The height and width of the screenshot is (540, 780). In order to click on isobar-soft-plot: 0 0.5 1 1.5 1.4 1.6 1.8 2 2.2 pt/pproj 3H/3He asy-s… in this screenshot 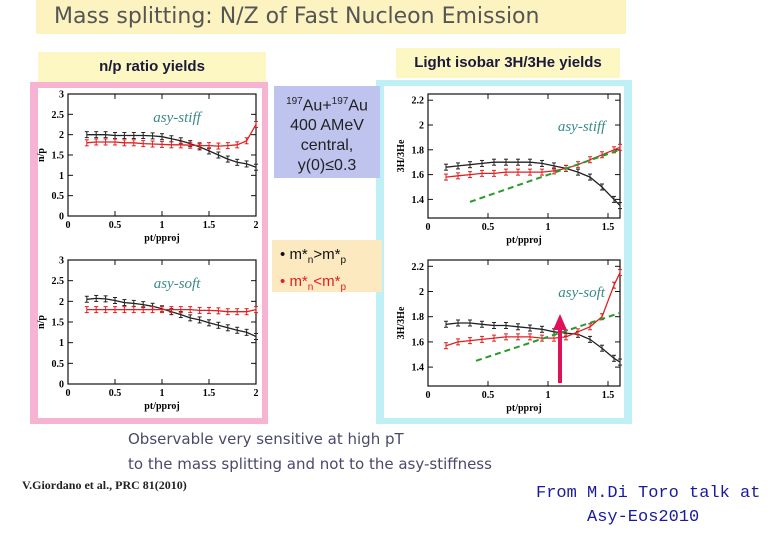, I will do `click(509, 336)`.